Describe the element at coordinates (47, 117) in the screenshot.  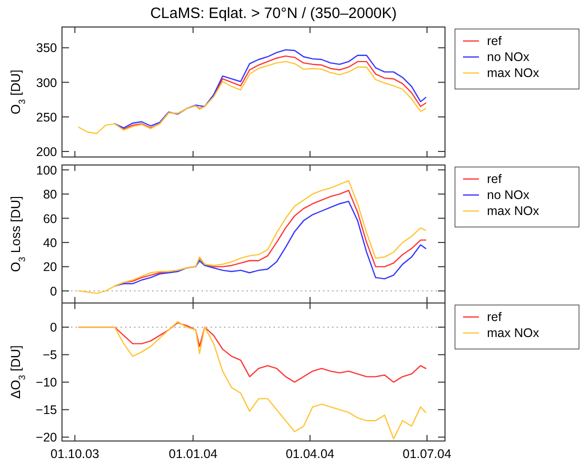
I see `y-tick-label: 250` at that location.